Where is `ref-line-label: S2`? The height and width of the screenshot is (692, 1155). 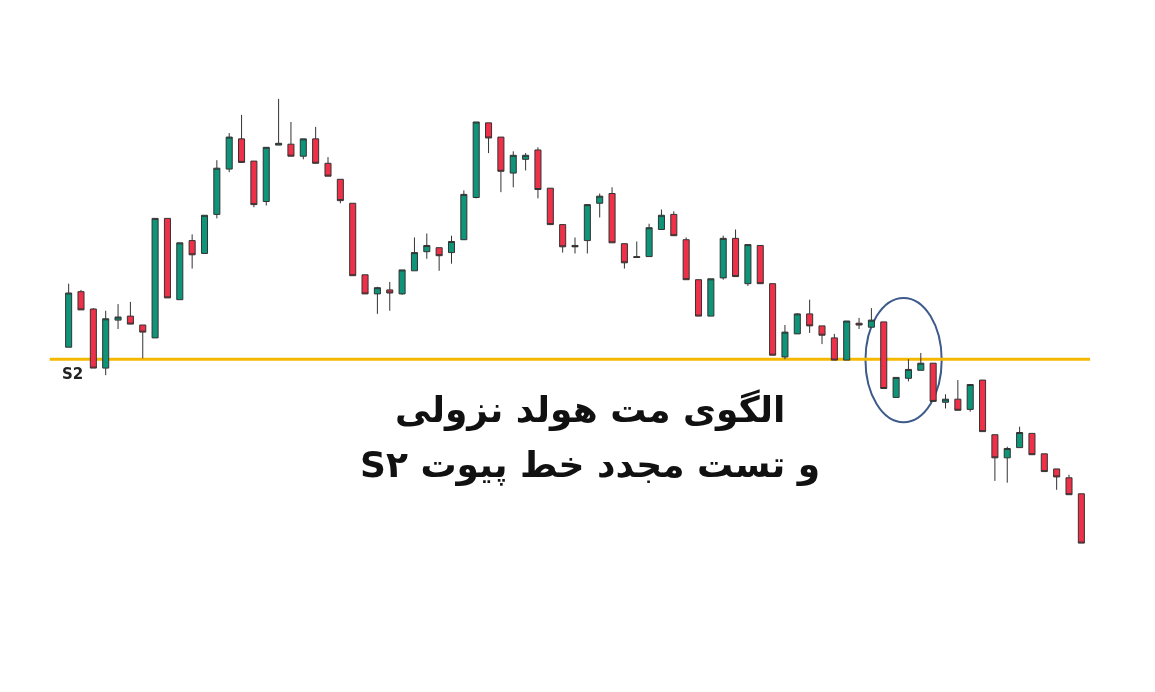 ref-line-label: S2 is located at coordinates (73, 374).